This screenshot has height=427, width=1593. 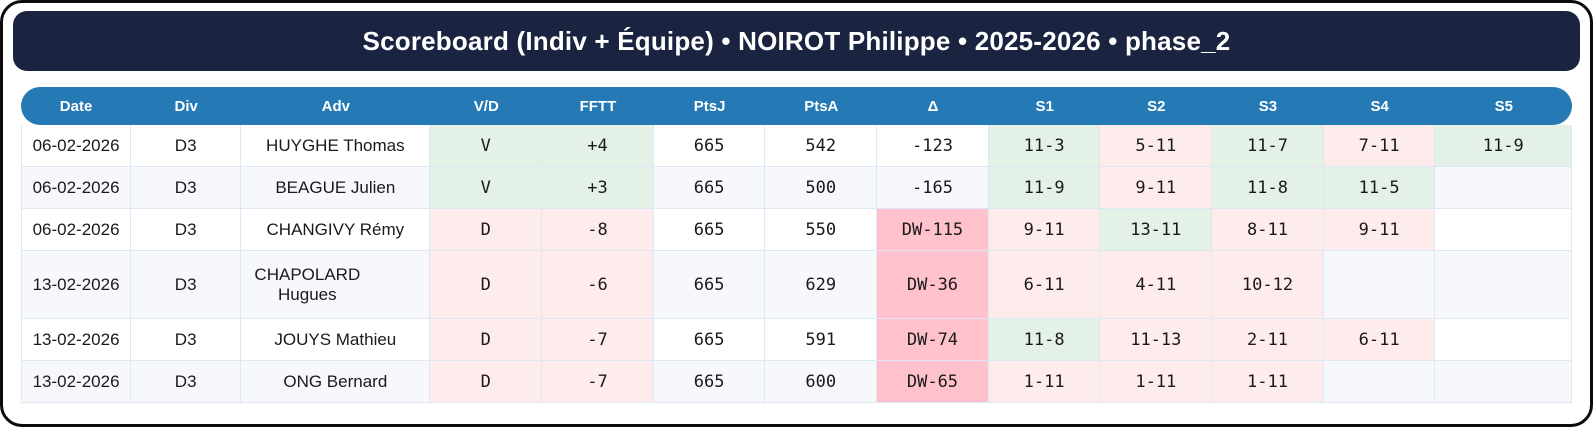 I want to click on cell-delta: DW-74, so click(x=933, y=340).